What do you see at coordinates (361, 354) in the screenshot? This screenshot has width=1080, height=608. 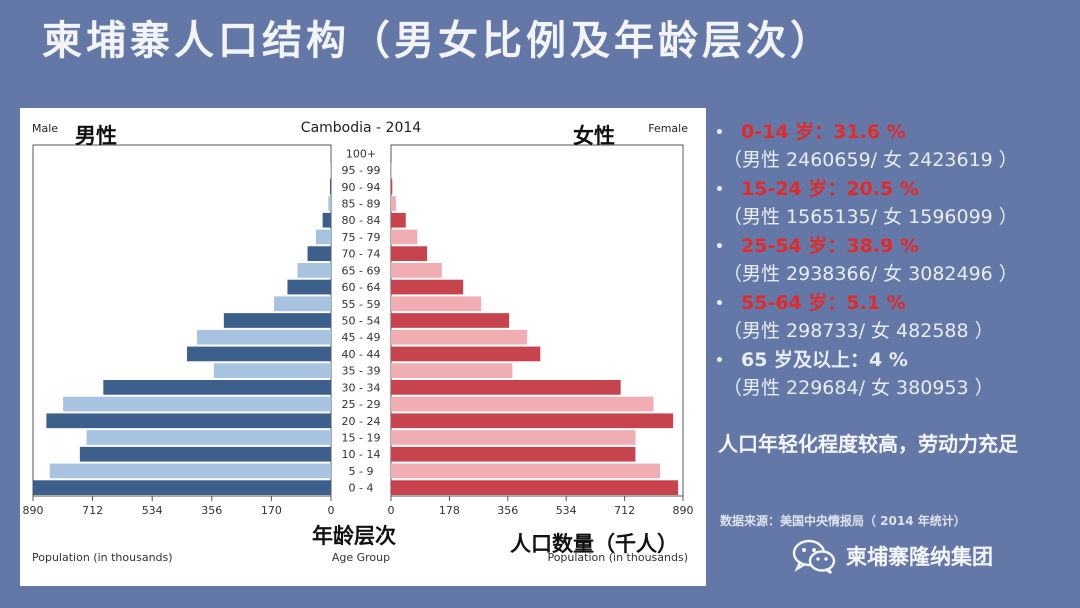 I see `age-group-label: 40 - 44` at bounding box center [361, 354].